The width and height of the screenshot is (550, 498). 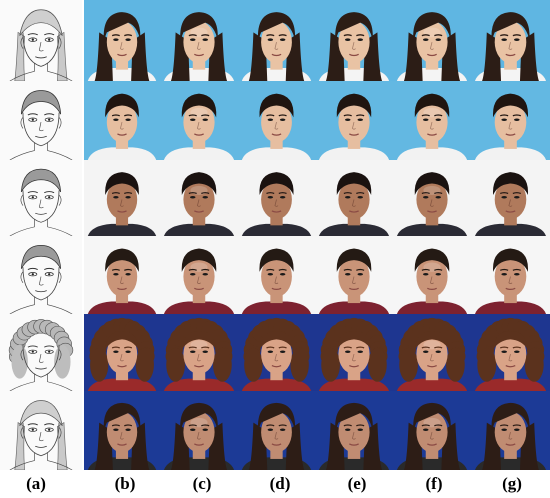 What do you see at coordinates (280, 483) in the screenshot?
I see `column-caption: (d)` at bounding box center [280, 483].